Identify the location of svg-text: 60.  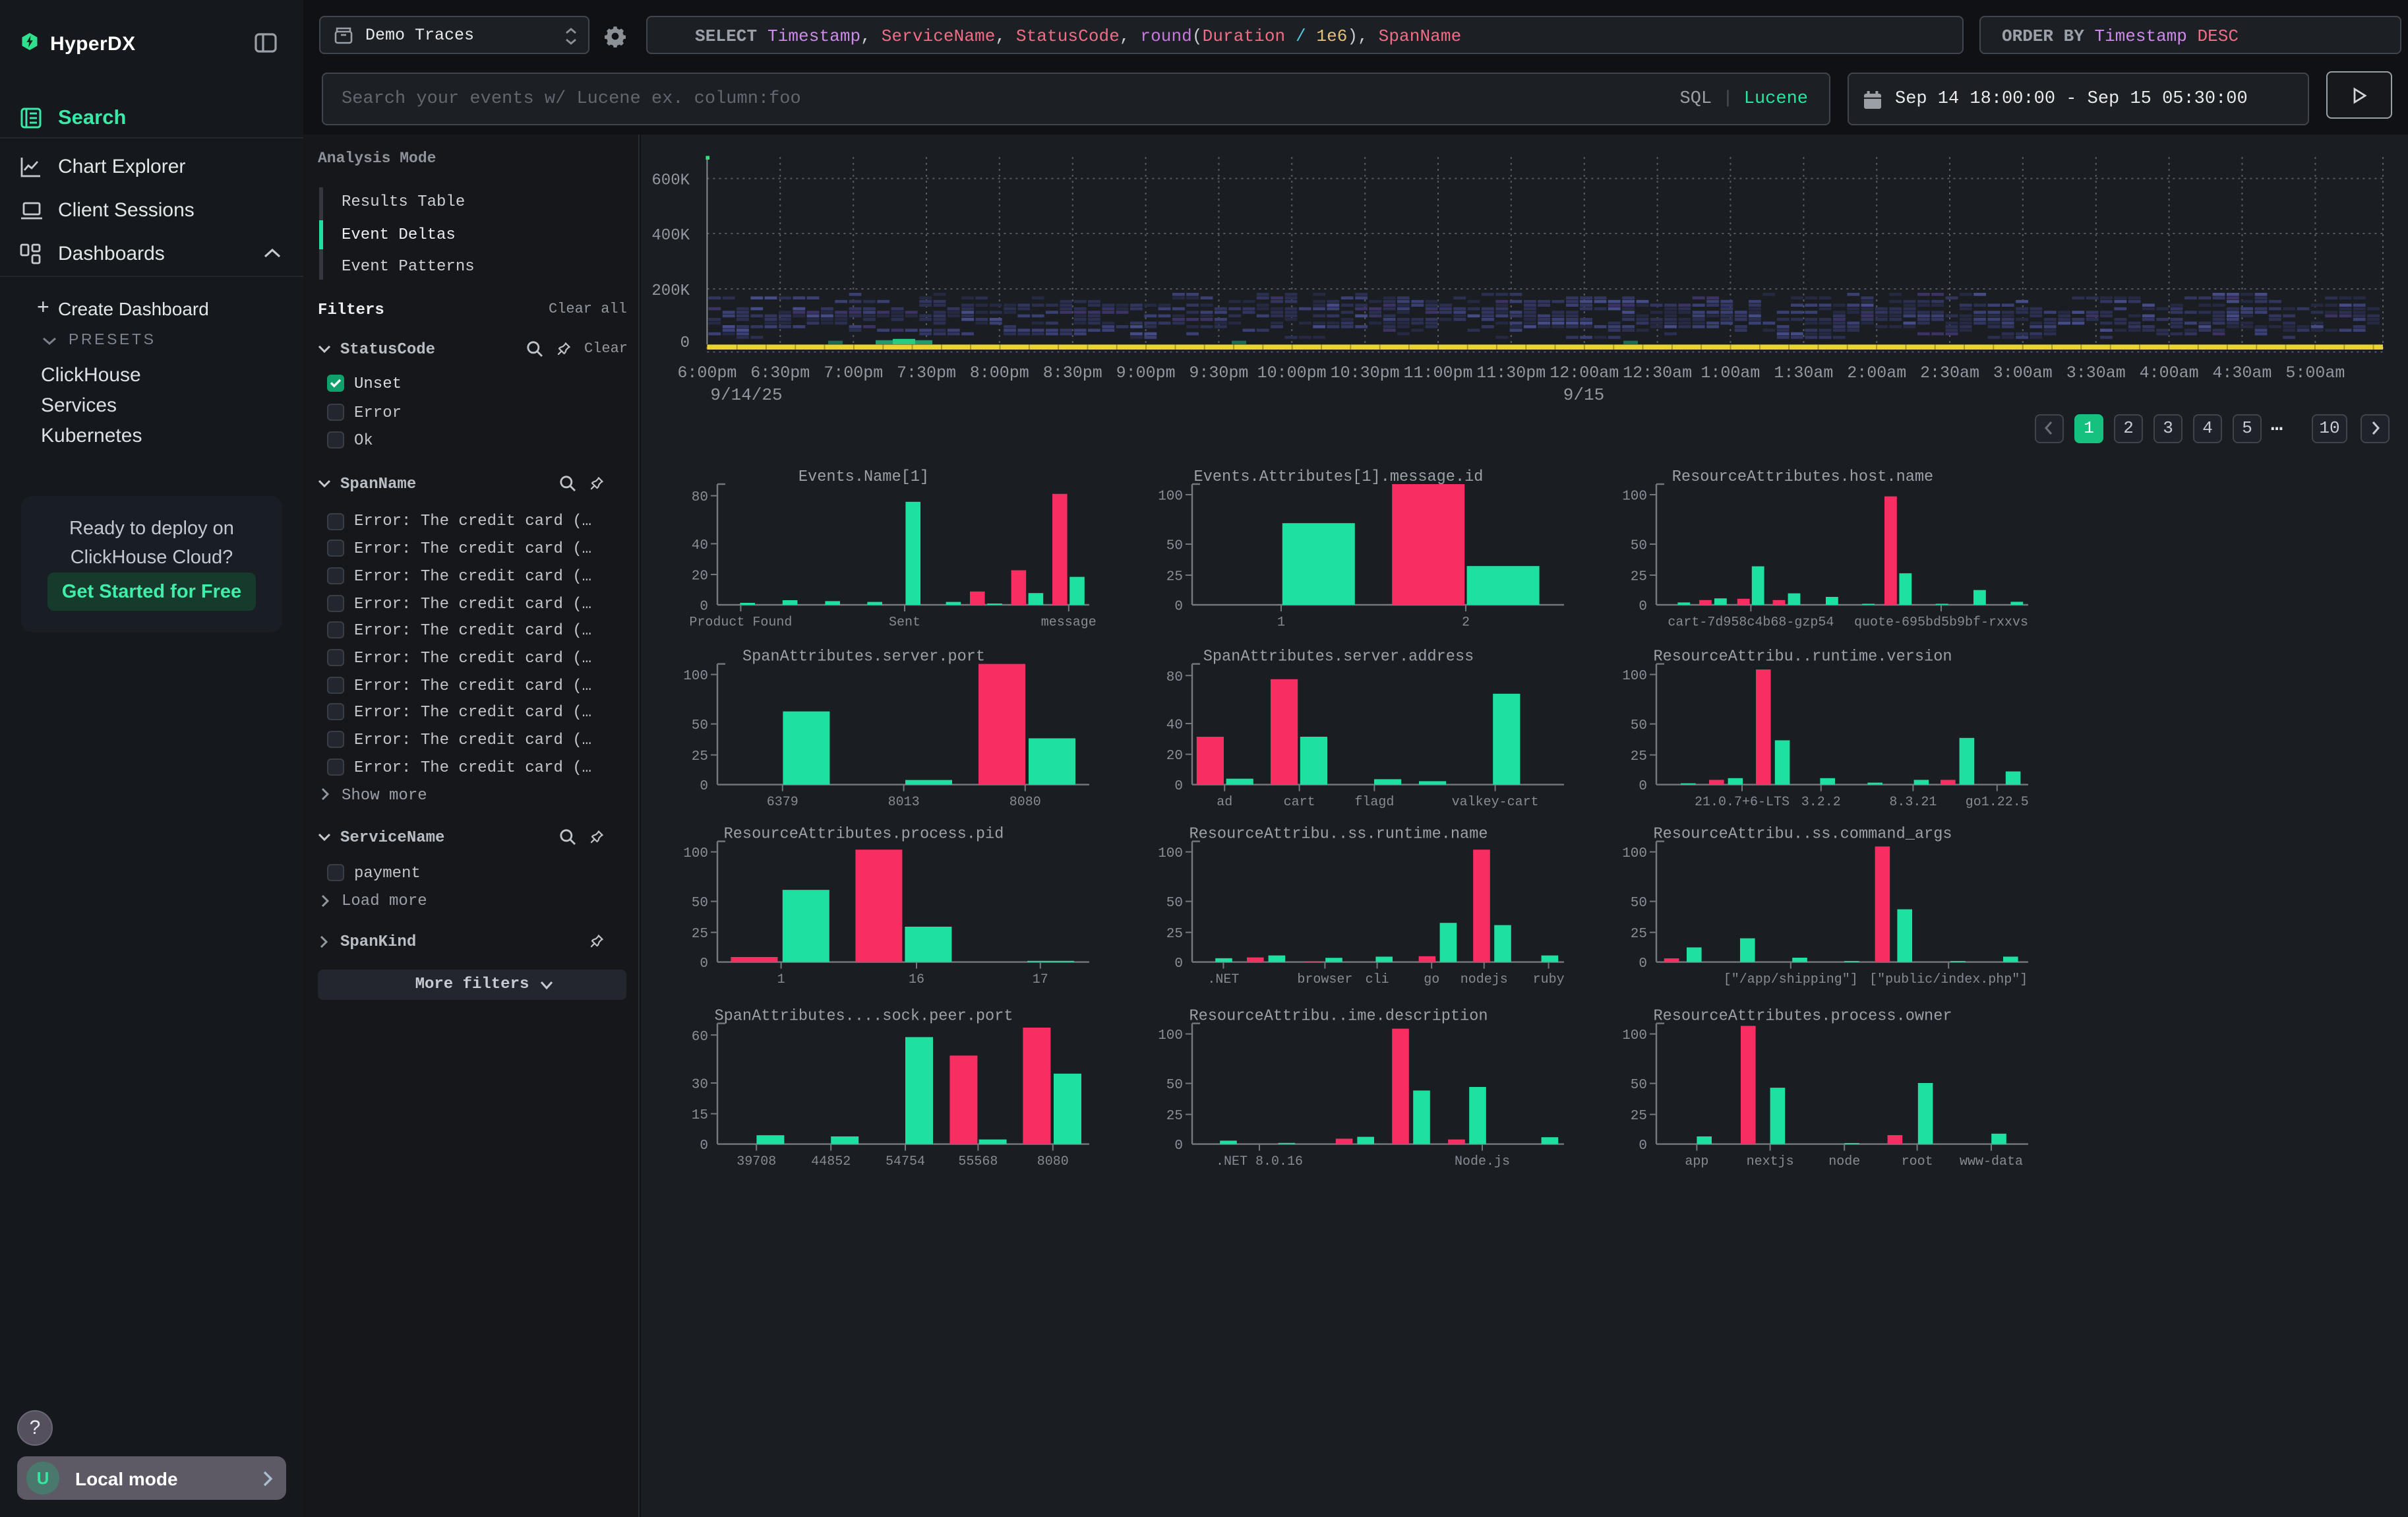
(700, 1037).